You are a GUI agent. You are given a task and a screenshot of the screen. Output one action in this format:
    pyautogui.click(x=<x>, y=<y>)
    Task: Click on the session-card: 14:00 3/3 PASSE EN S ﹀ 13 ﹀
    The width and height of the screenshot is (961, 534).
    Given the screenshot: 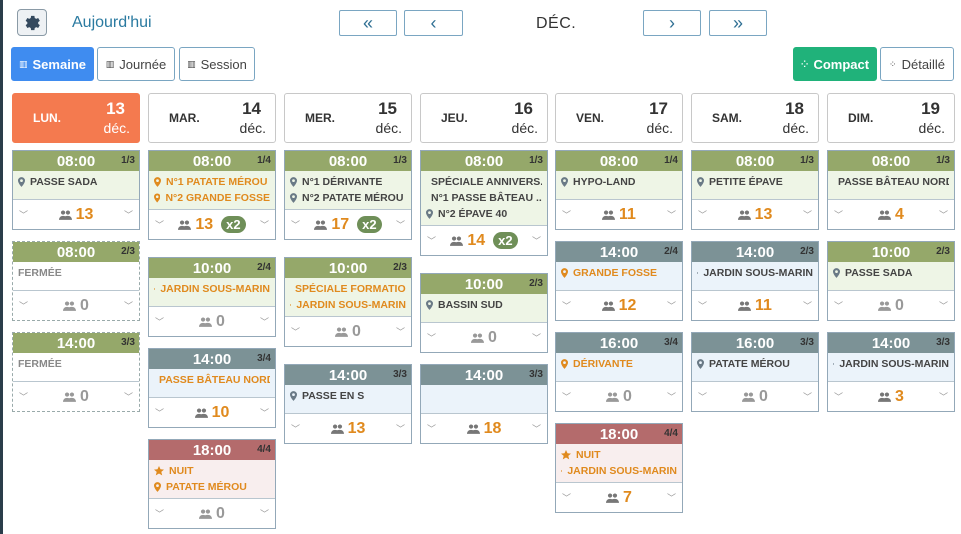 What is the action you would take?
    pyautogui.click(x=348, y=404)
    